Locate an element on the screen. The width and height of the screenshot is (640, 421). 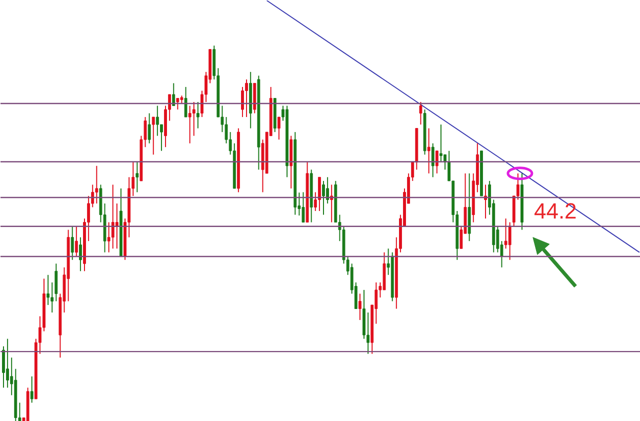
annotation: 44.2 is located at coordinates (555, 211).